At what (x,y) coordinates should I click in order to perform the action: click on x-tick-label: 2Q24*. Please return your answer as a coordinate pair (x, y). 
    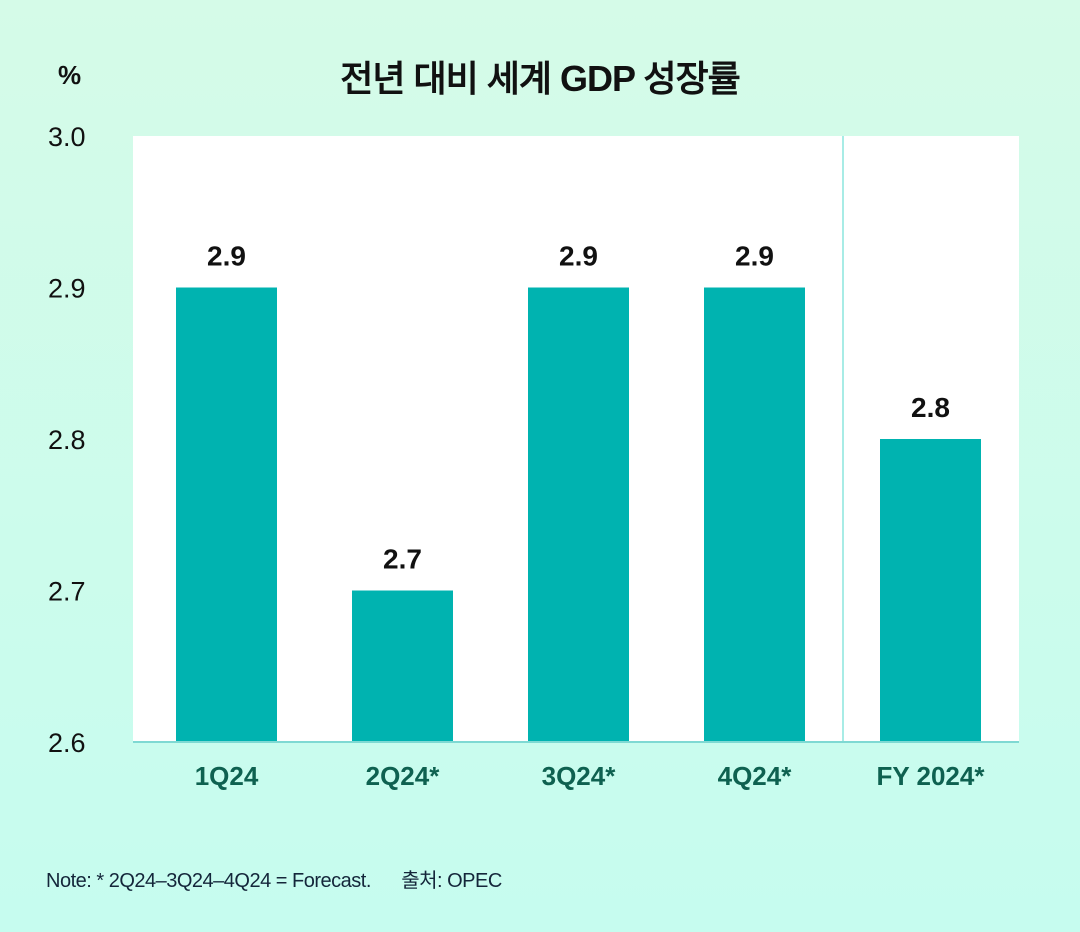
    Looking at the image, I should click on (403, 776).